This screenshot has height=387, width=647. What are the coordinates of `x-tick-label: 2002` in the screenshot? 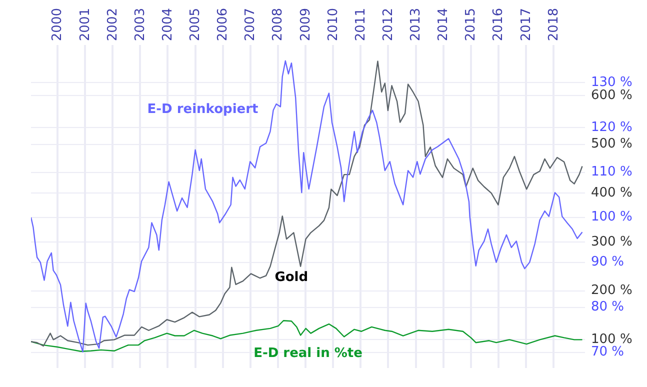 It's located at (112, 25).